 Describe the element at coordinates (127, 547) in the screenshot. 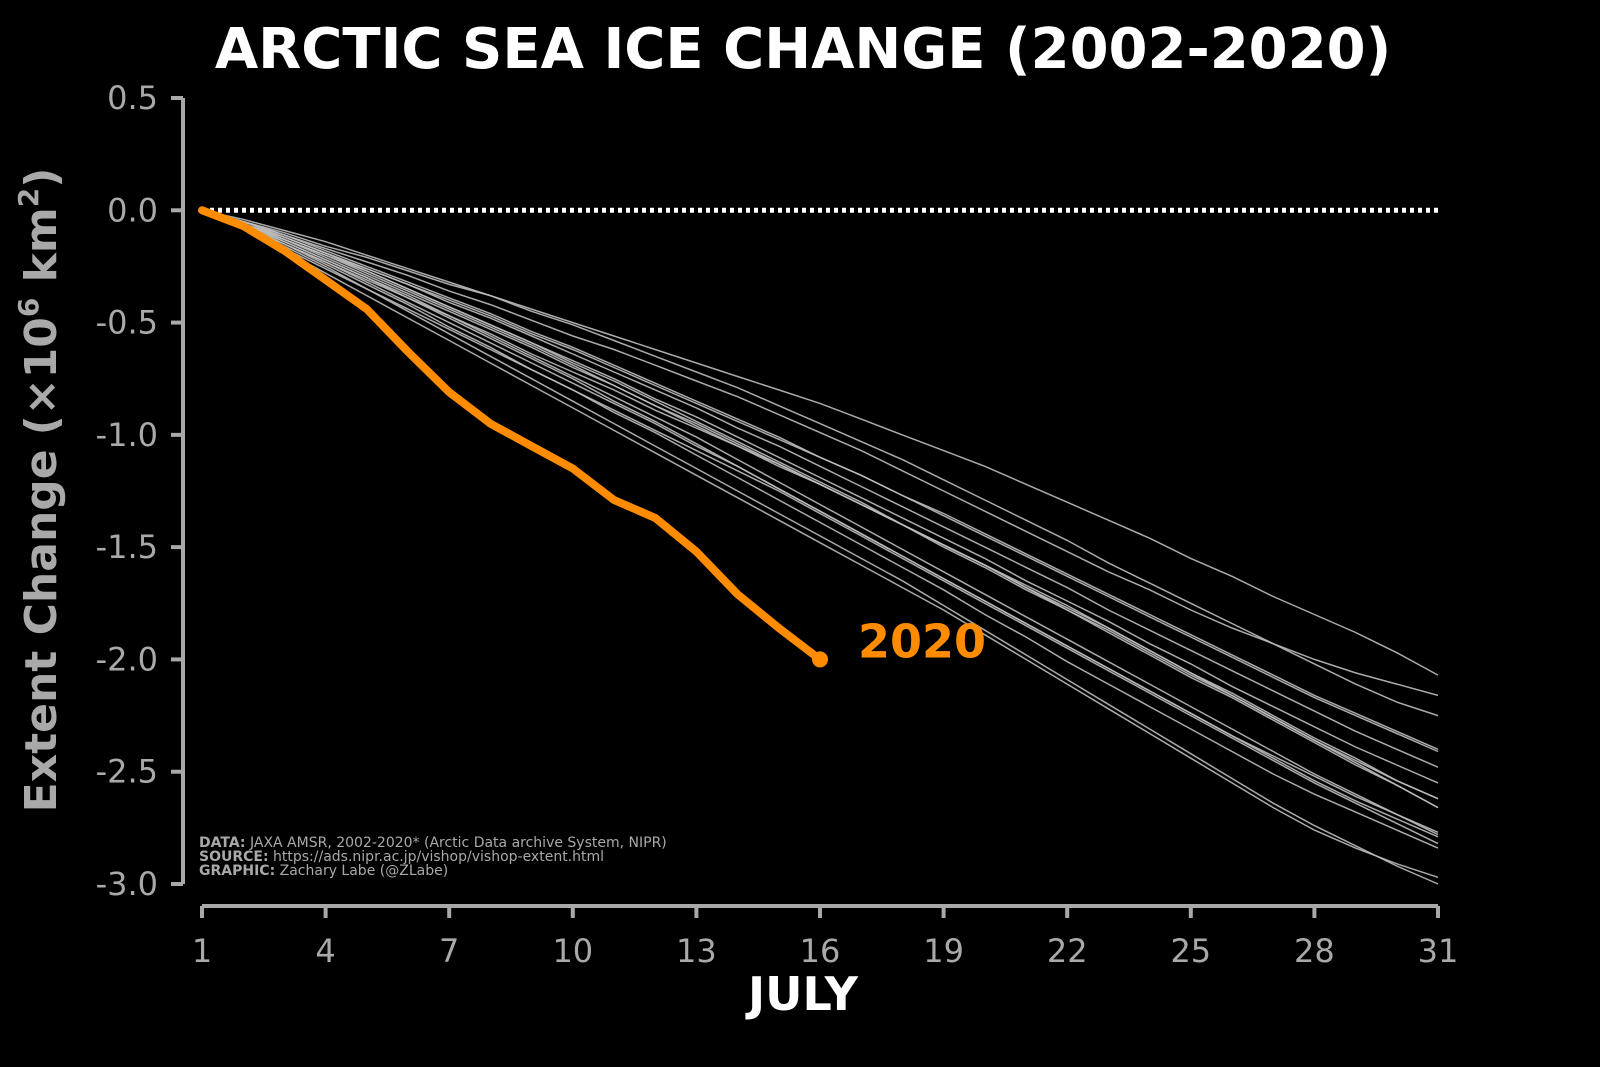

I see `y-tick-label: -1.5` at that location.